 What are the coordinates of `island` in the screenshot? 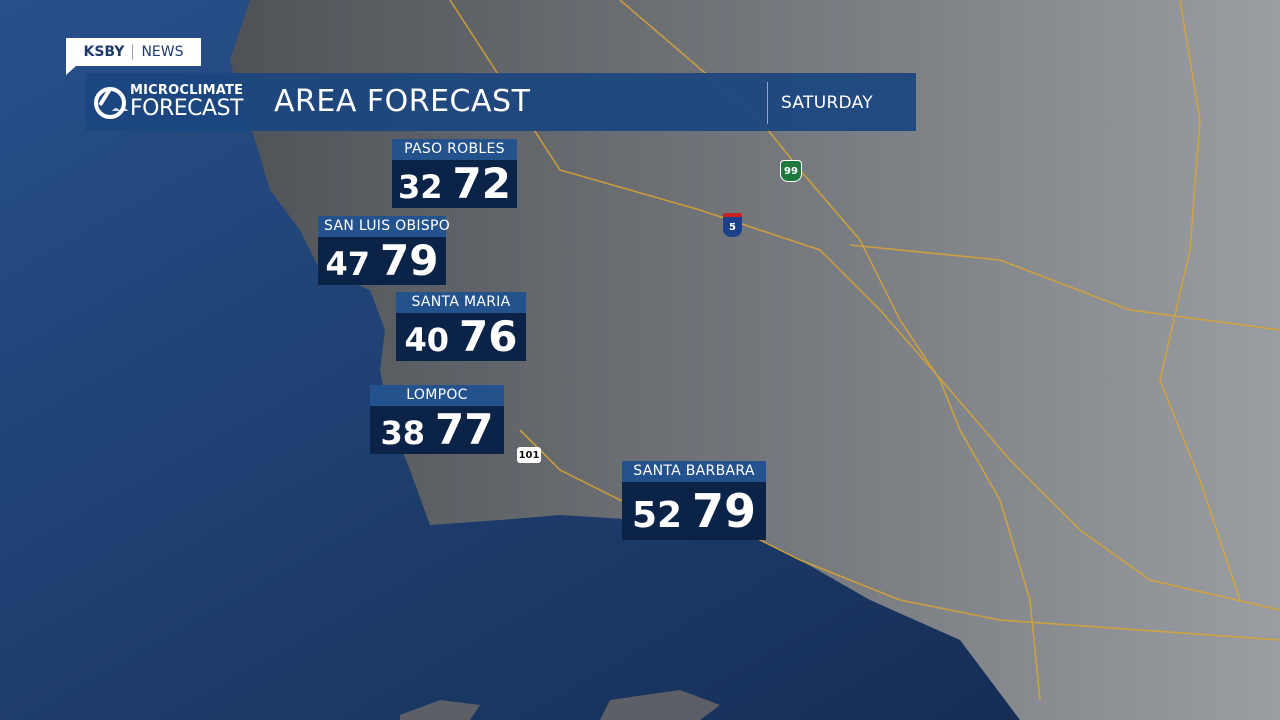 It's located at (560, 705).